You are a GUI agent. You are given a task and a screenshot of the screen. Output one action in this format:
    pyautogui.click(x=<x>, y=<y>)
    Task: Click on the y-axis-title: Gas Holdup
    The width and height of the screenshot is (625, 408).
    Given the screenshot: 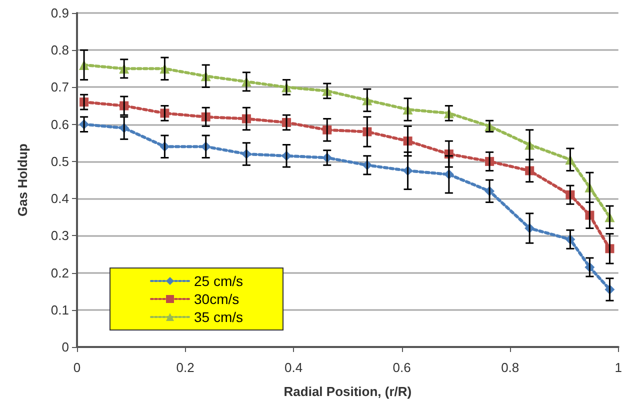 What is the action you would take?
    pyautogui.click(x=22, y=179)
    